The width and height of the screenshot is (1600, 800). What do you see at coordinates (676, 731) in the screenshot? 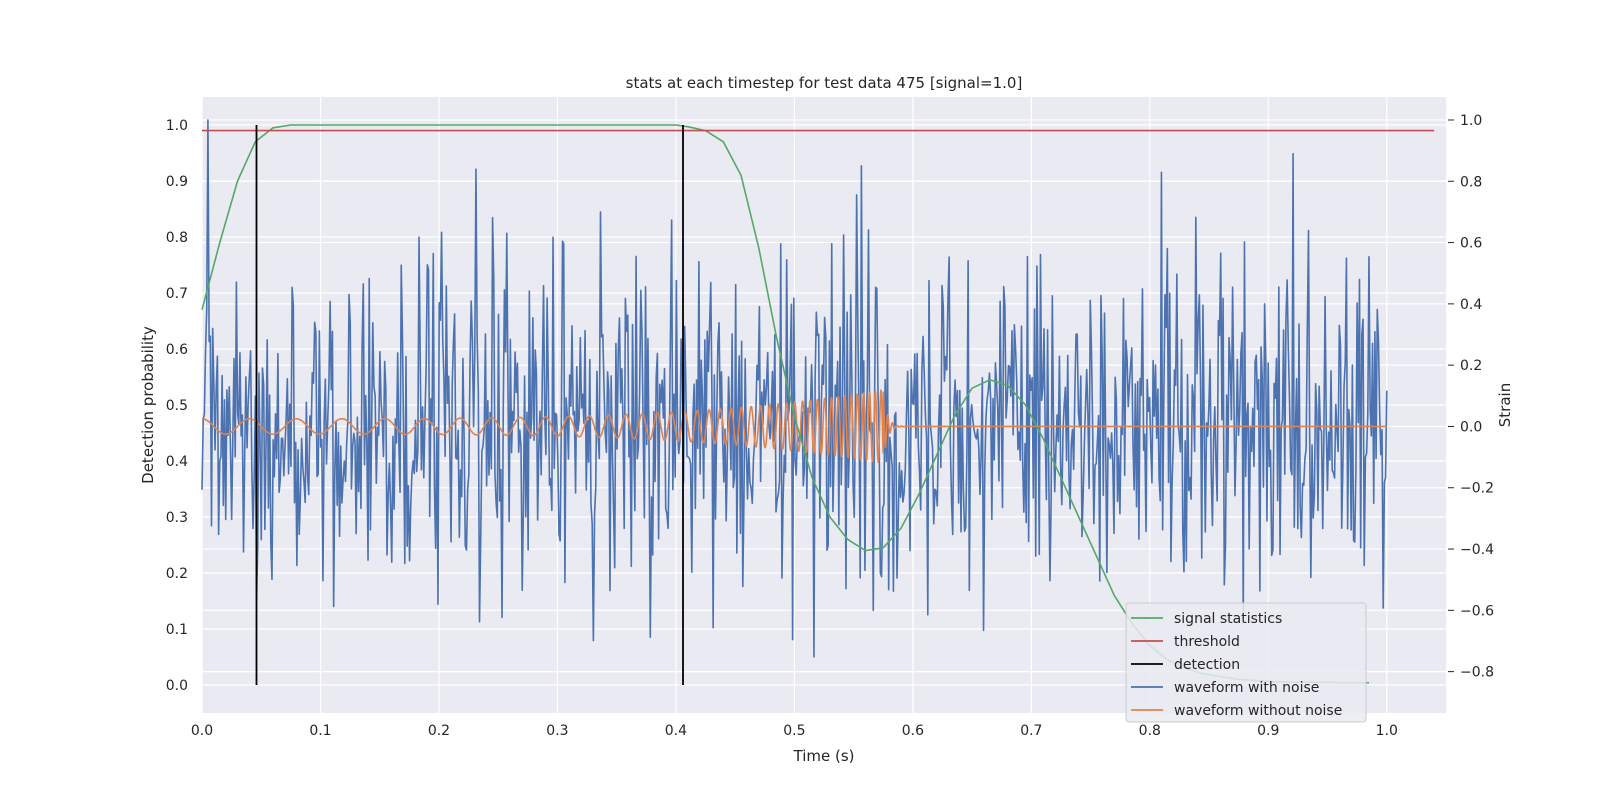
I see `x-tick-label: 0.4` at bounding box center [676, 731].